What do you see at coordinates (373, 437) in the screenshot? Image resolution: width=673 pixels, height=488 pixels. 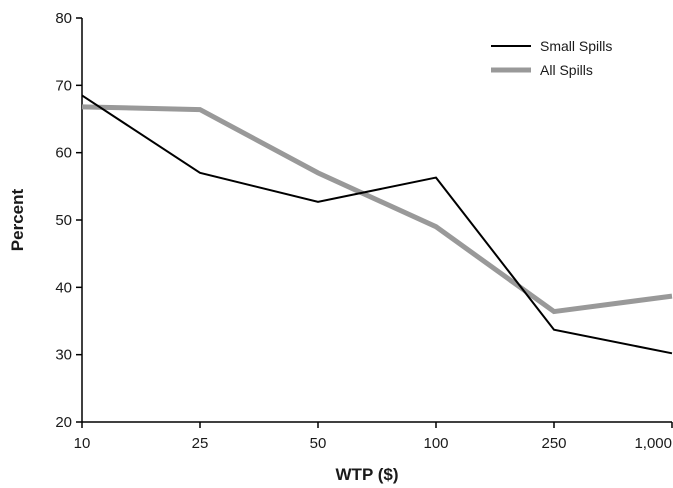 I see `x-ticks: 10 25 50 100 250 1,000` at bounding box center [373, 437].